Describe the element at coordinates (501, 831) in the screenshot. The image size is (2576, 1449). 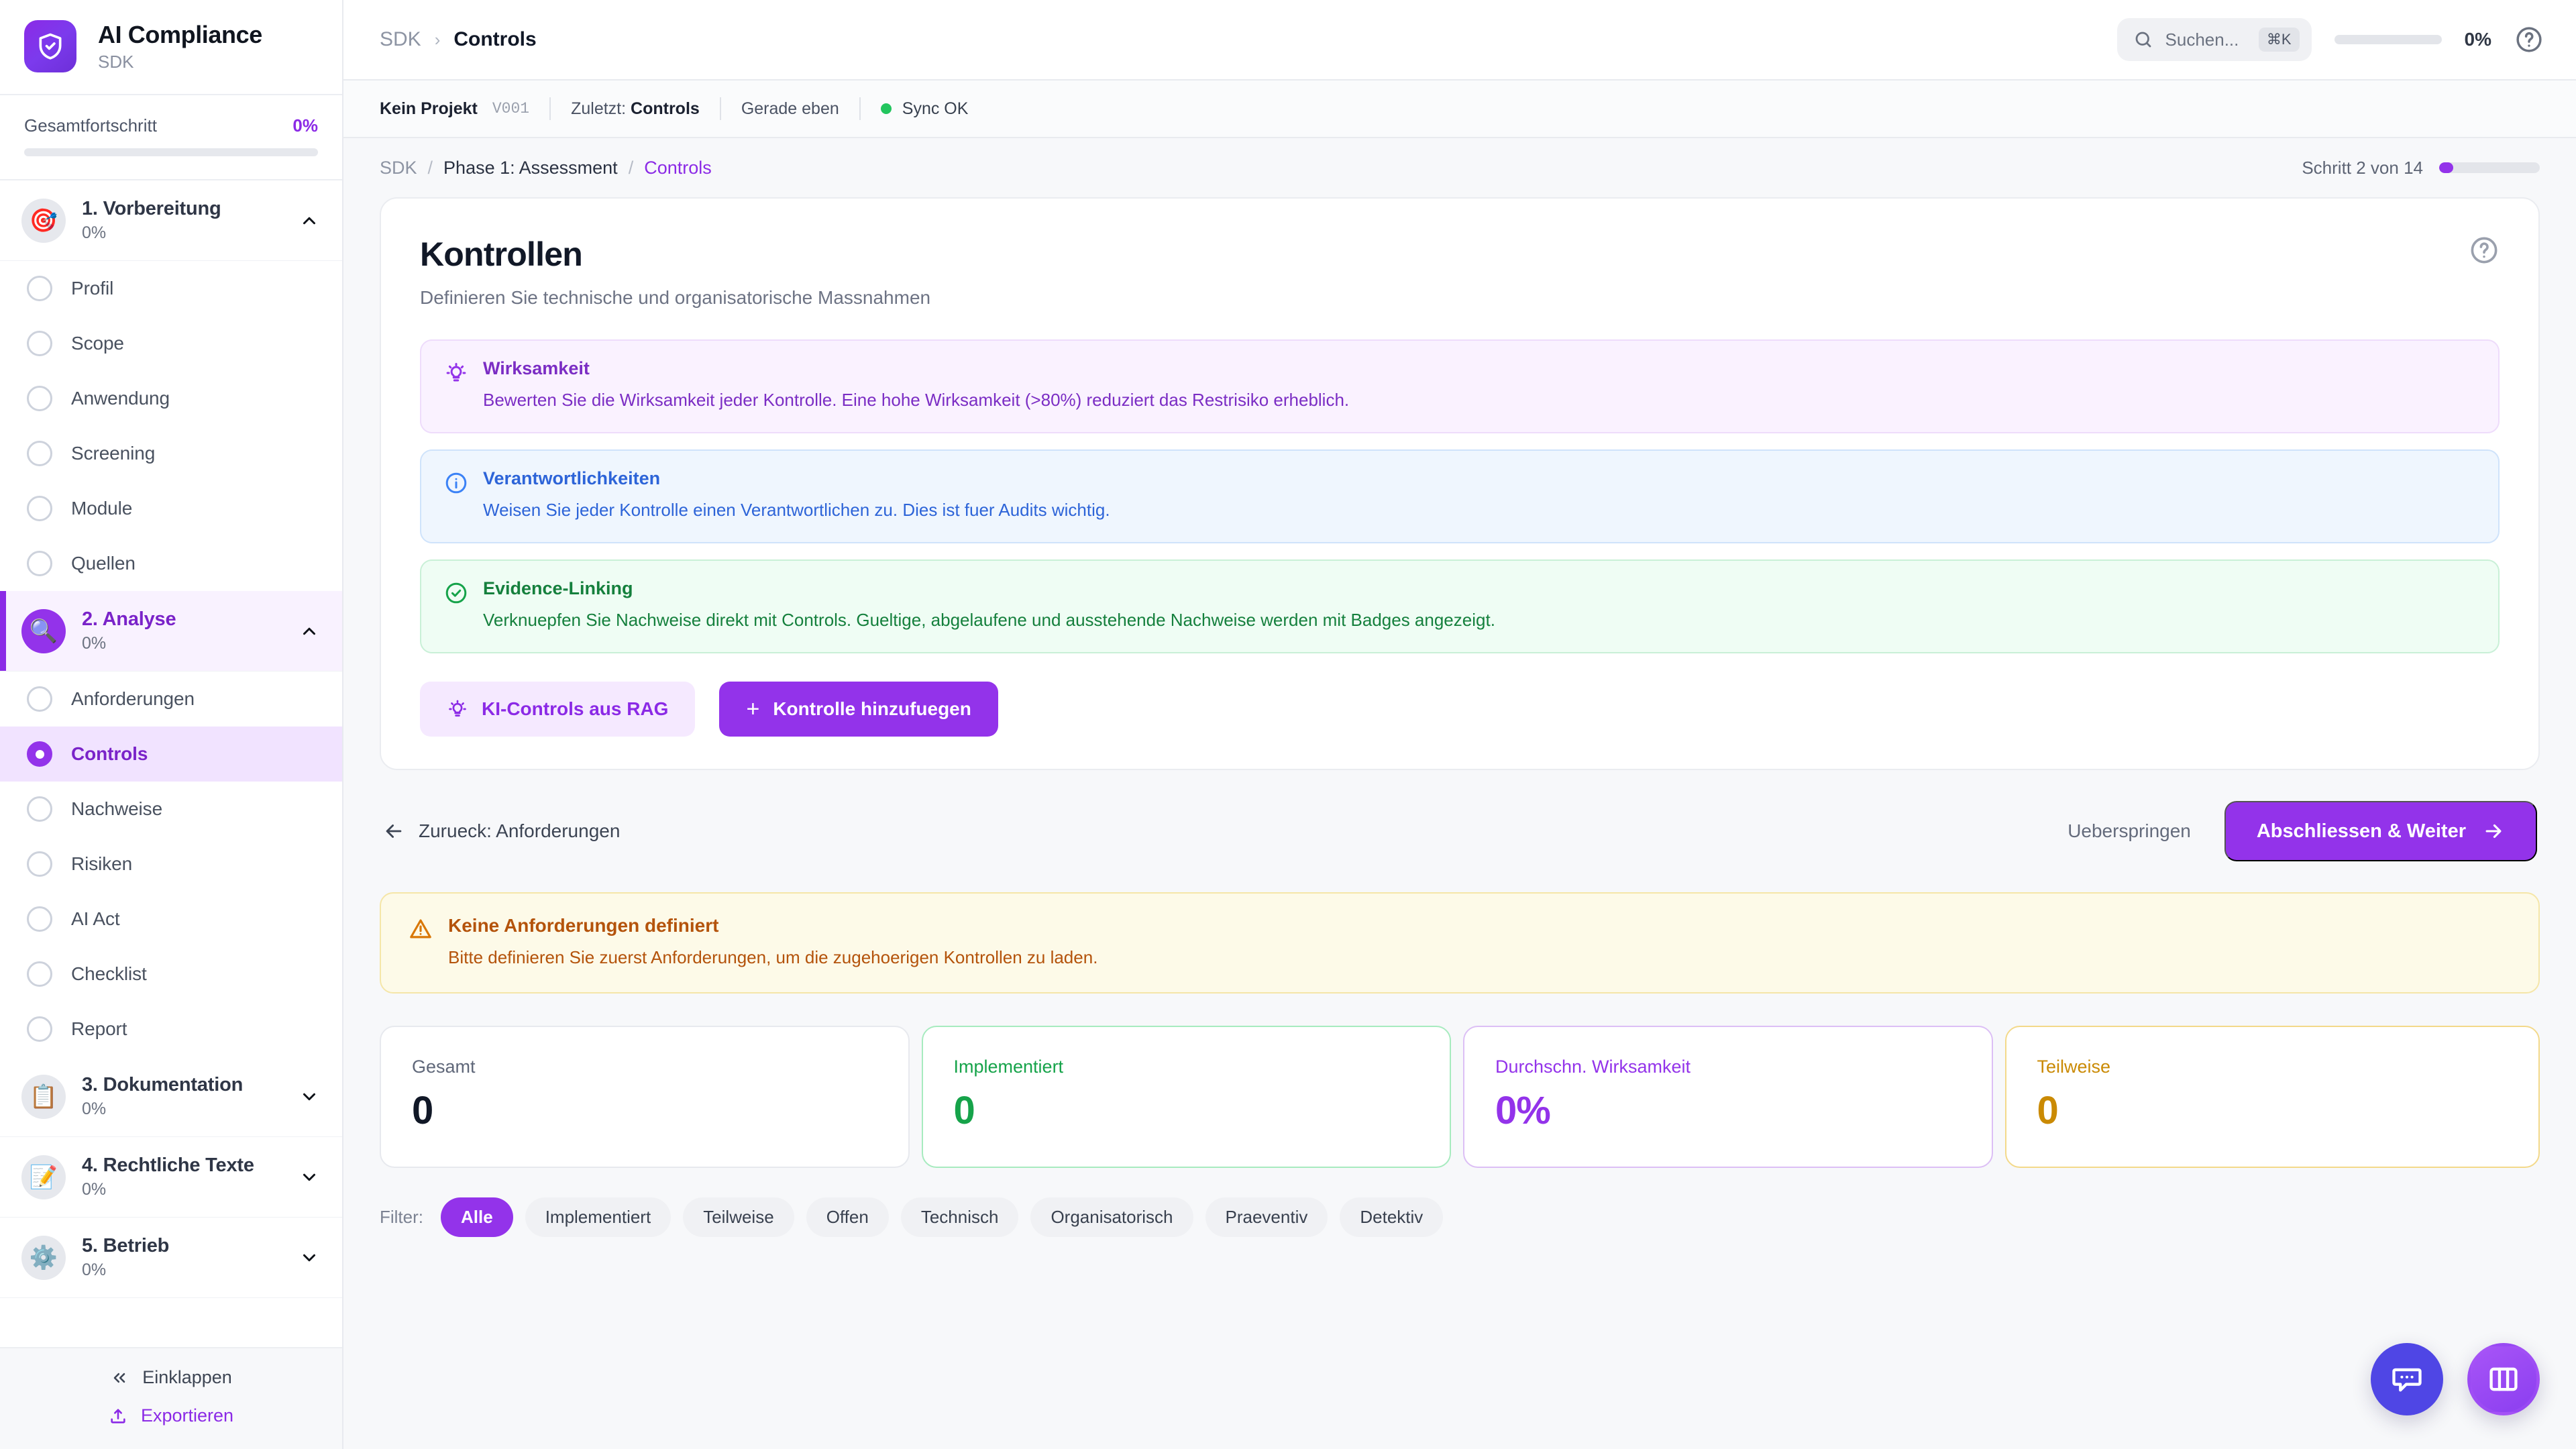
I see `back-button: Zurueck: Anforderungen` at that location.